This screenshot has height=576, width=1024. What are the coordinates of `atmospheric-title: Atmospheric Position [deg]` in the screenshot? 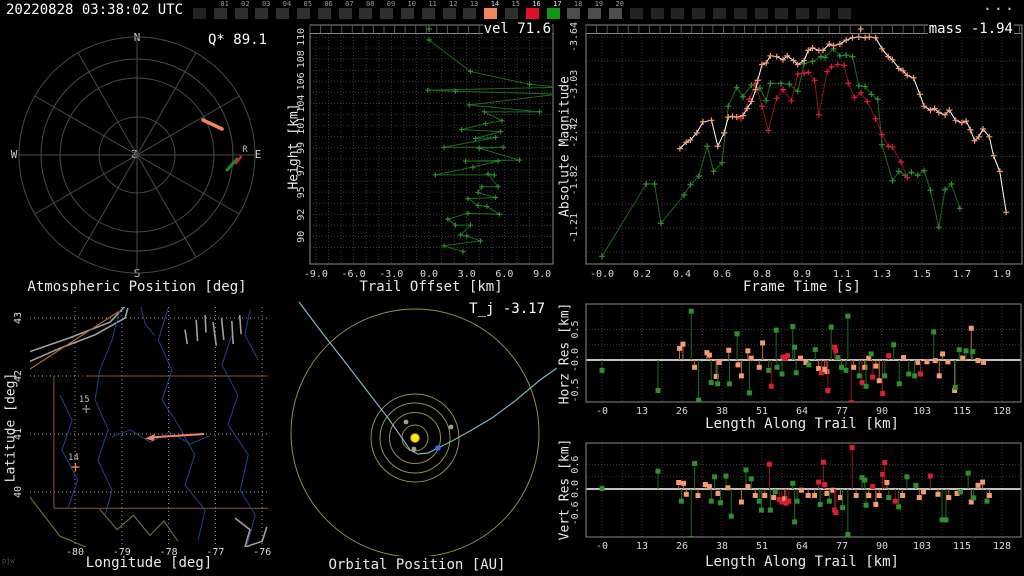 It's located at (137, 287).